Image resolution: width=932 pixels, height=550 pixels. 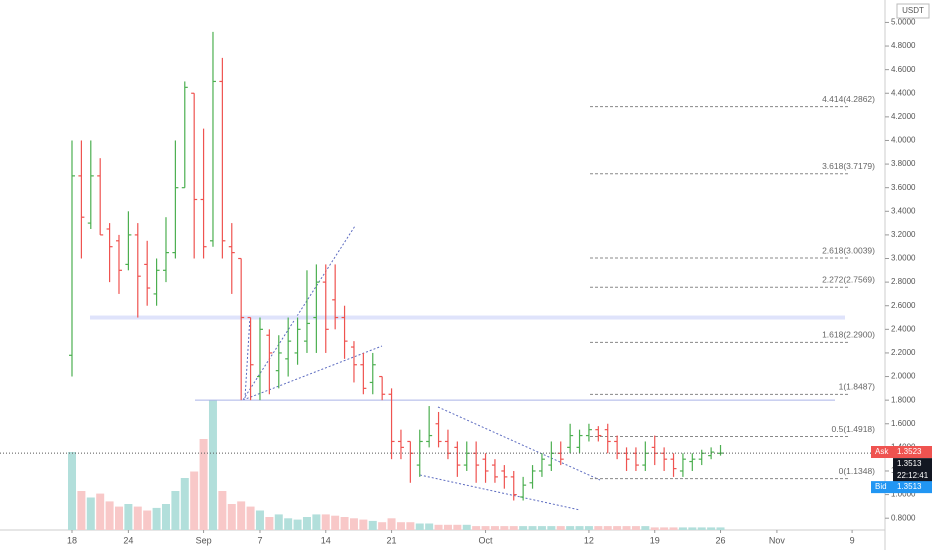 I want to click on currency: USDT, so click(x=913, y=10).